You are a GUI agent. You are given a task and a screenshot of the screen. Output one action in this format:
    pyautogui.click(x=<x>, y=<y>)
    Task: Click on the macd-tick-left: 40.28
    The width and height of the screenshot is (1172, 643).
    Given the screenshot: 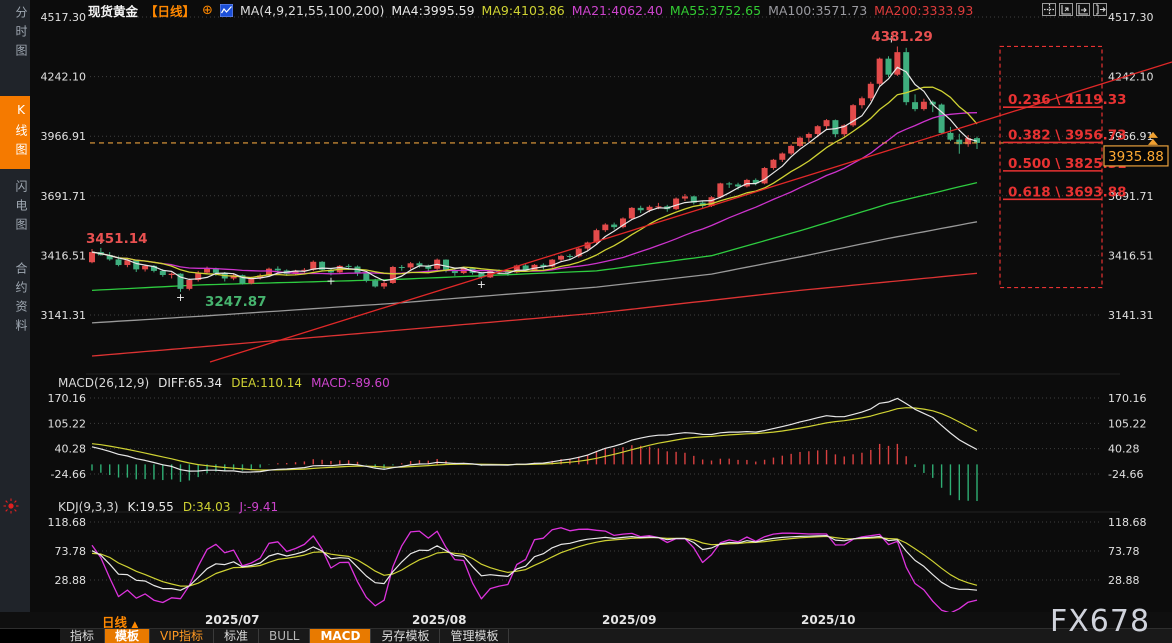 What is the action you would take?
    pyautogui.click(x=71, y=449)
    